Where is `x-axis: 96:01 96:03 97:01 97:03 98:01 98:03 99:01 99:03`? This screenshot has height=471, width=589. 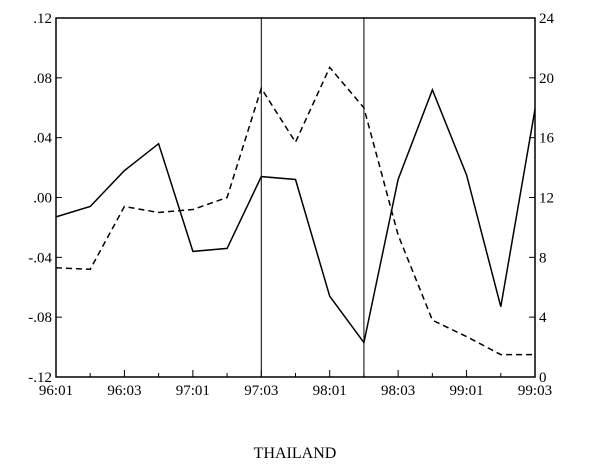
x-axis: 96:01 96:03 97:01 97:03 98:01 98:03 99:01 99:03 is located at coordinates (295, 384).